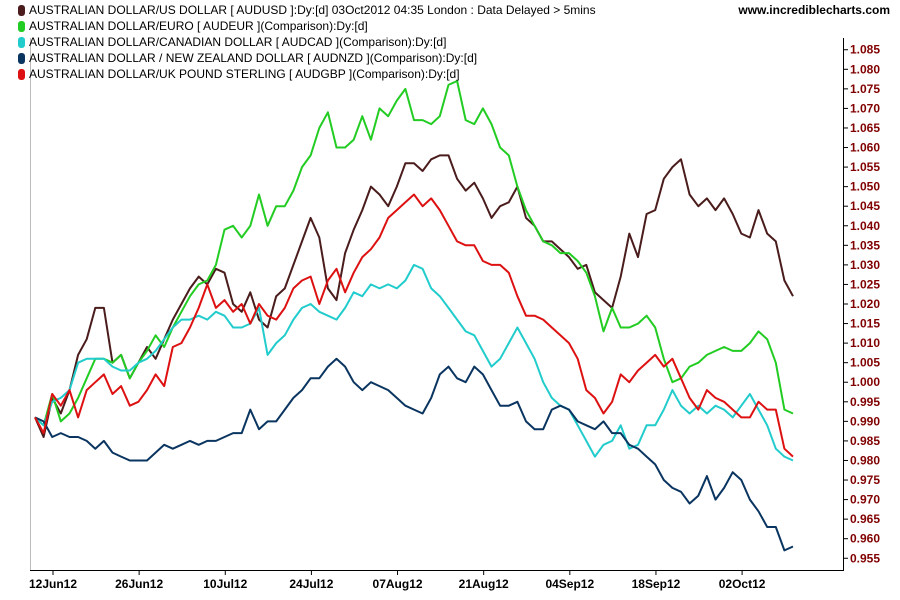 The width and height of the screenshot is (900, 600). Describe the element at coordinates (865, 69) in the screenshot. I see `y-tick-label: 1.080` at that location.